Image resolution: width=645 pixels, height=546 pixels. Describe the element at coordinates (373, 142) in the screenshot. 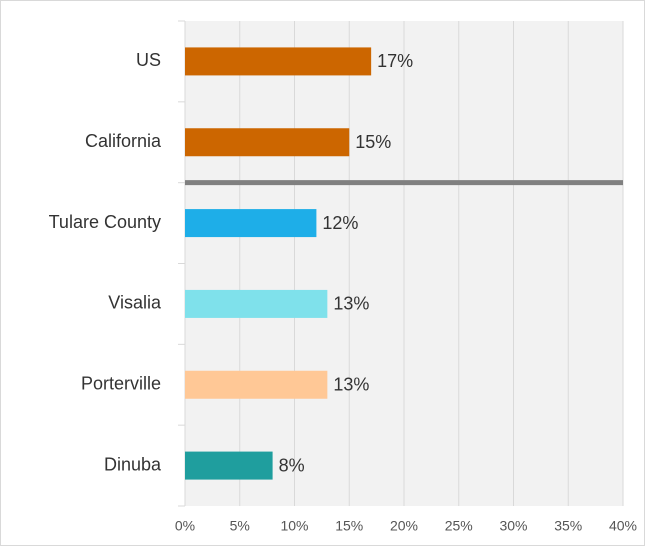

I see `value-label: 15%` at that location.